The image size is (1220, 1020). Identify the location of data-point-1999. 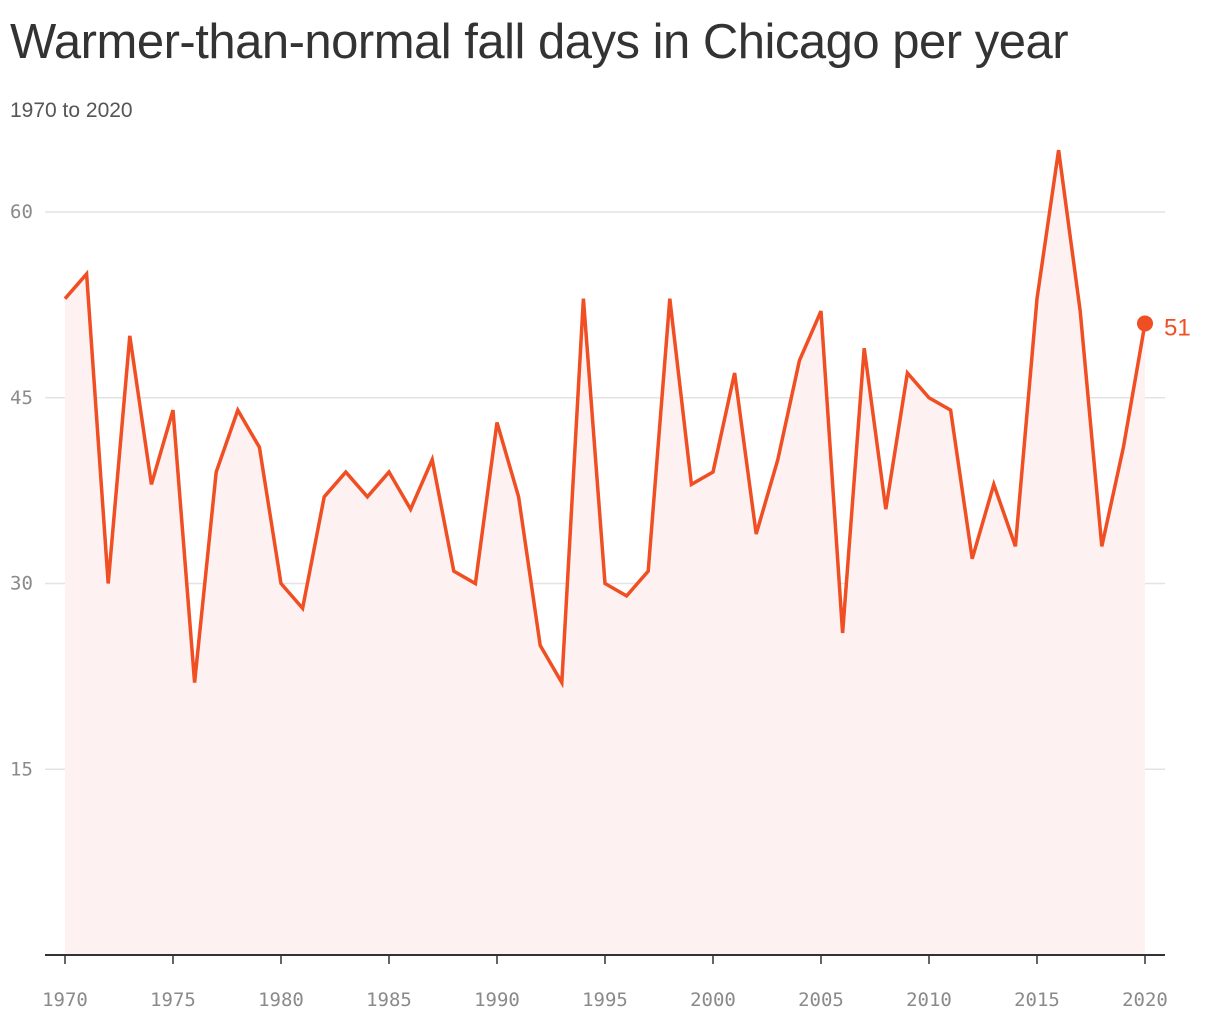
(691, 484).